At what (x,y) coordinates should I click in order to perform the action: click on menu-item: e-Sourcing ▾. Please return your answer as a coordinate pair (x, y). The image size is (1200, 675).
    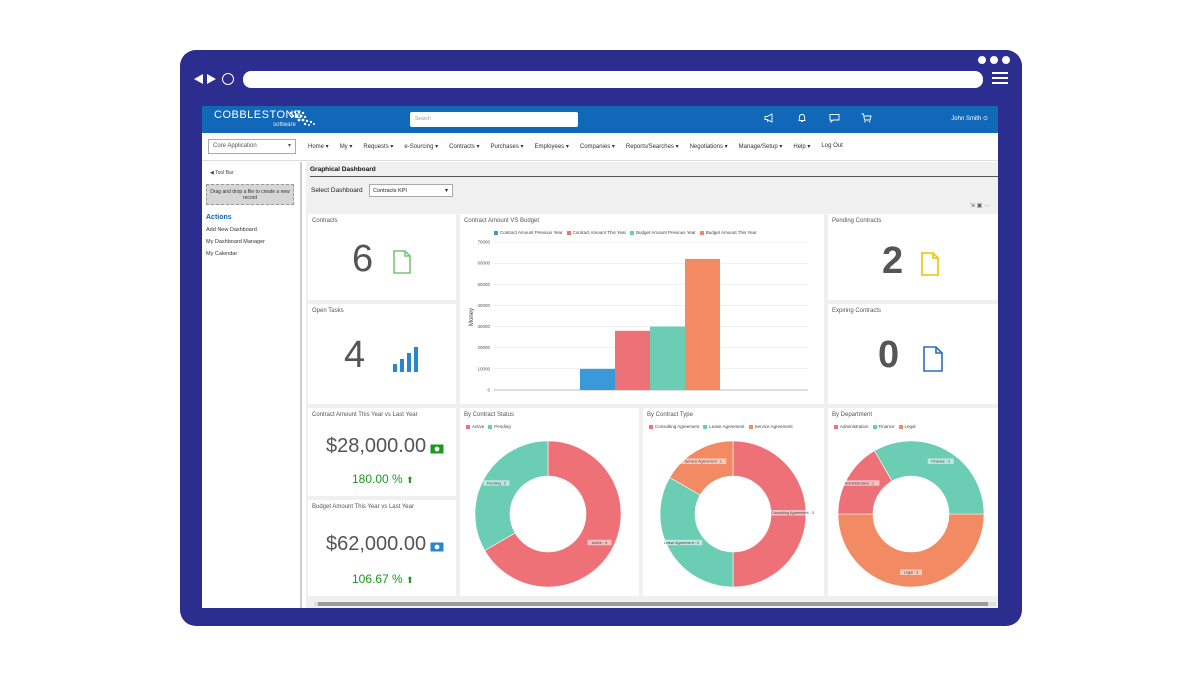
    Looking at the image, I should click on (421, 147).